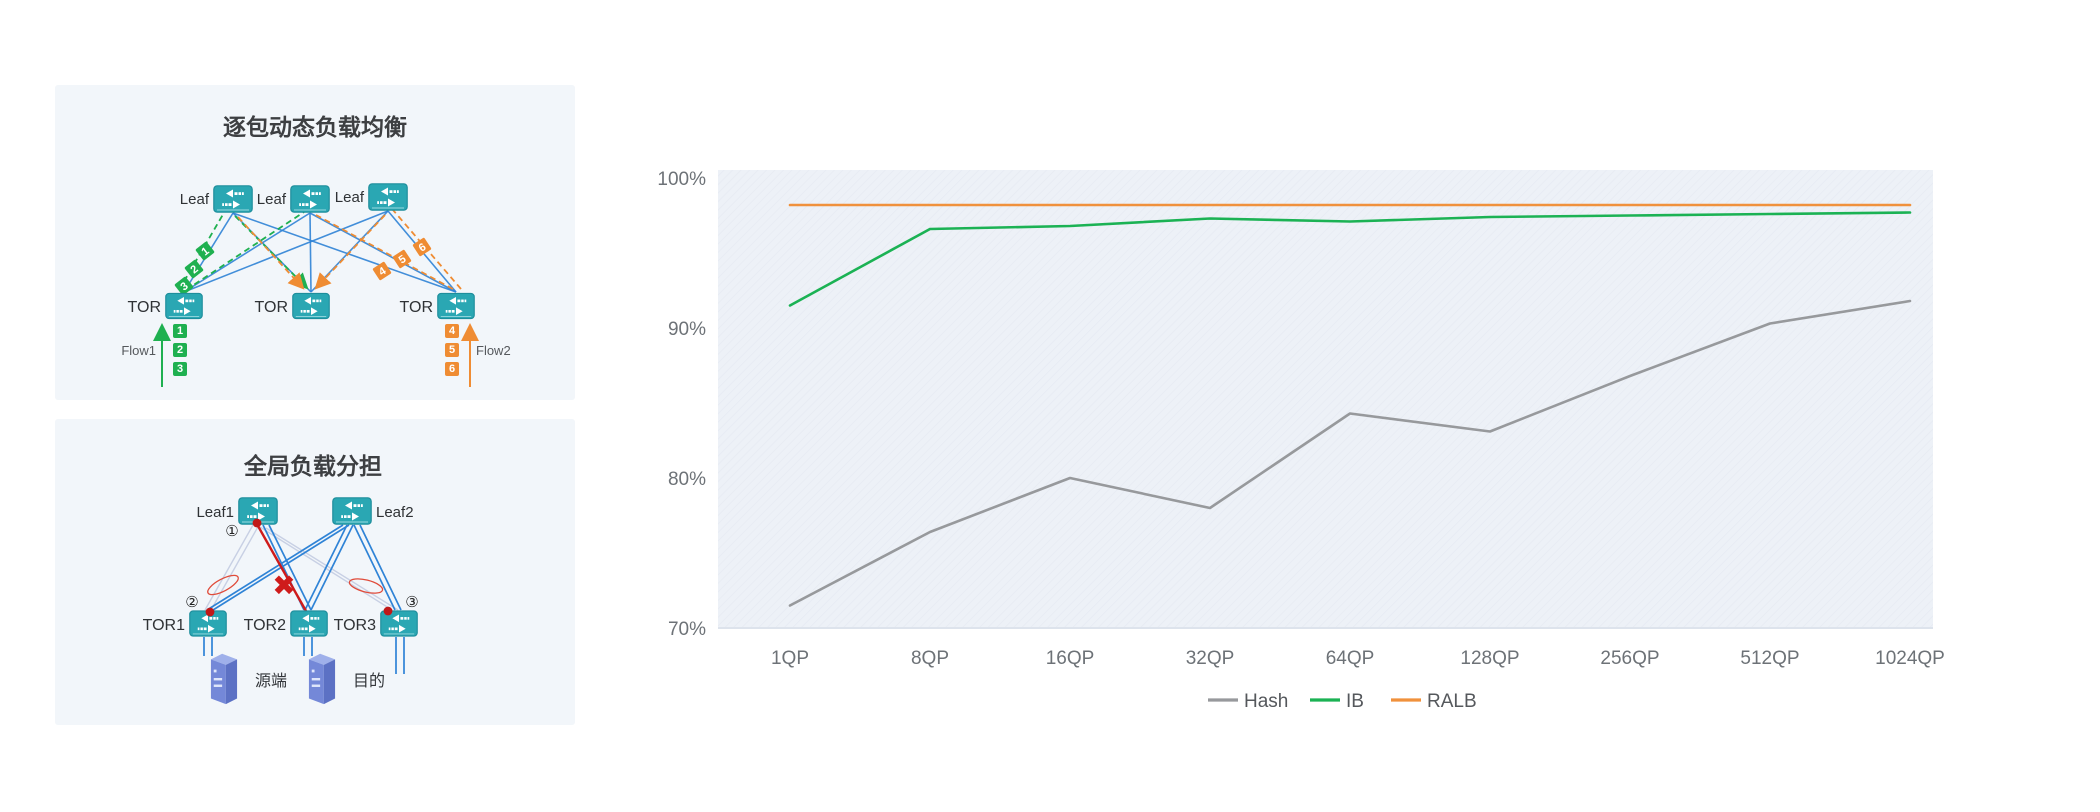  What do you see at coordinates (423, 247) in the screenshot?
I see `packet-6: 6` at bounding box center [423, 247].